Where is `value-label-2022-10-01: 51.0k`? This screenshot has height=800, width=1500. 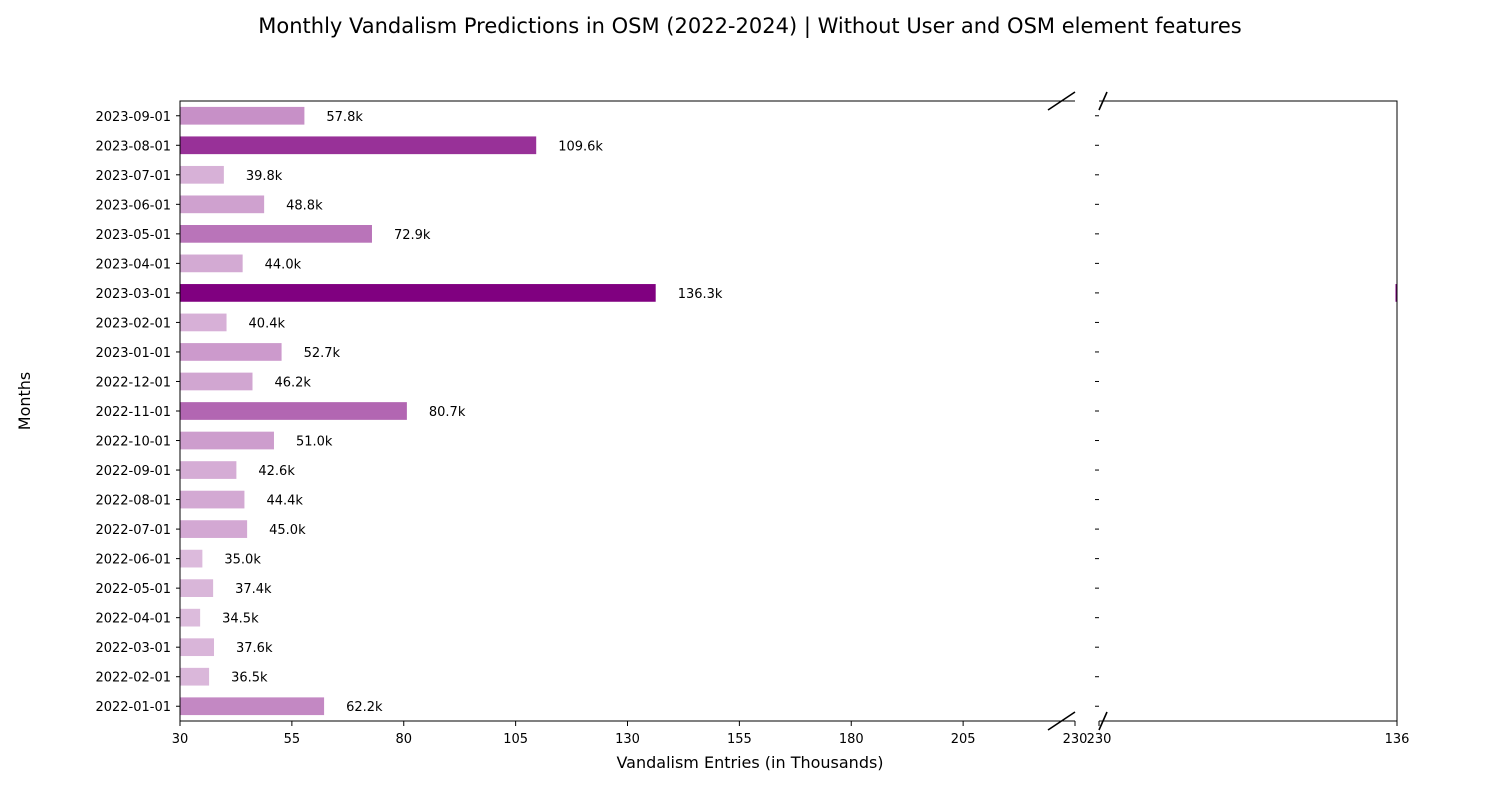 value-label-2022-10-01: 51.0k is located at coordinates (314, 442).